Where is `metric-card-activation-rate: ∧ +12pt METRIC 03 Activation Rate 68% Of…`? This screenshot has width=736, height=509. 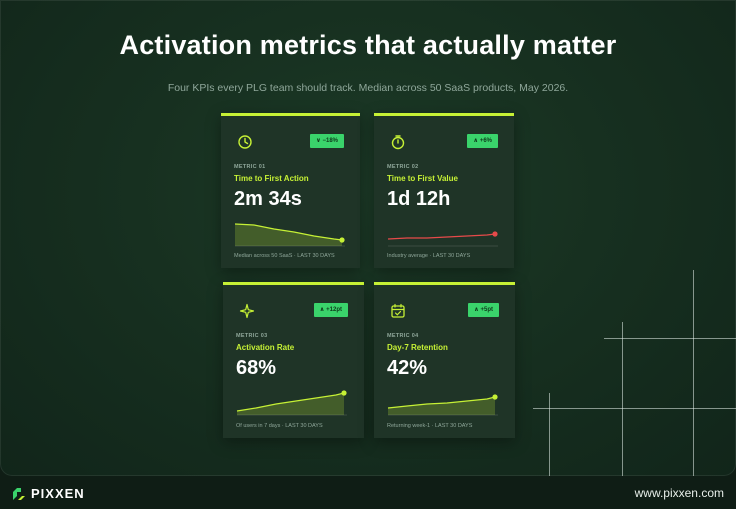 metric-card-activation-rate: ∧ +12pt METRIC 03 Activation Rate 68% Of… is located at coordinates (293, 360).